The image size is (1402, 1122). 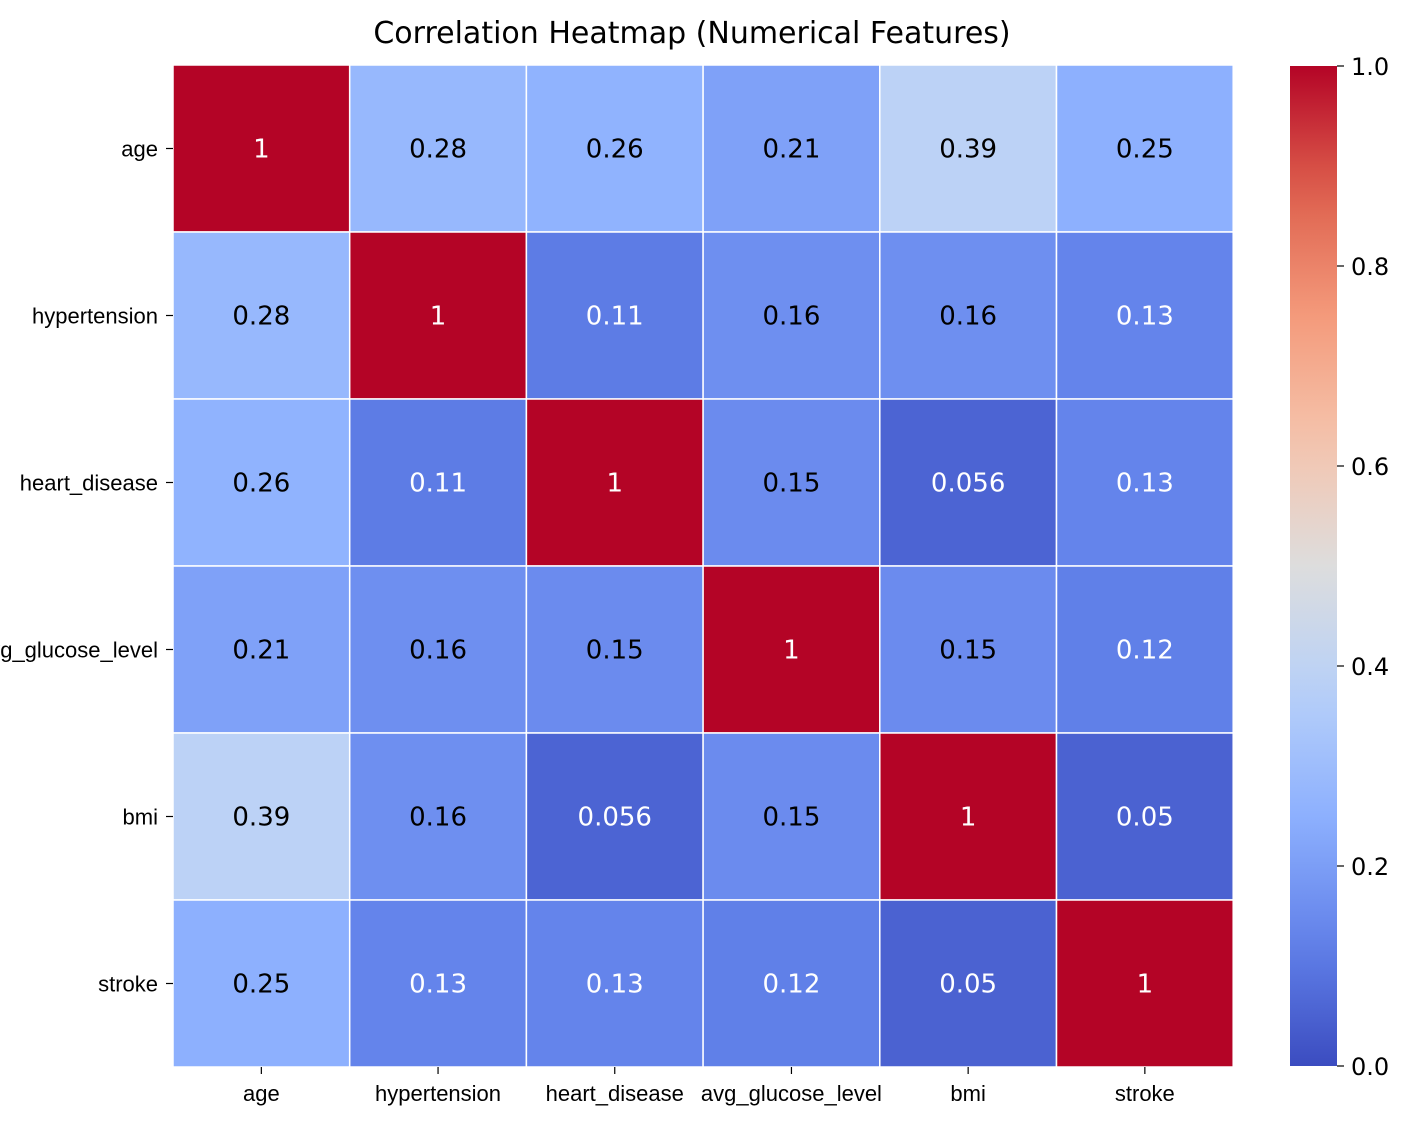 I want to click on x-tick-label: heart_disease, so click(x=615, y=1093).